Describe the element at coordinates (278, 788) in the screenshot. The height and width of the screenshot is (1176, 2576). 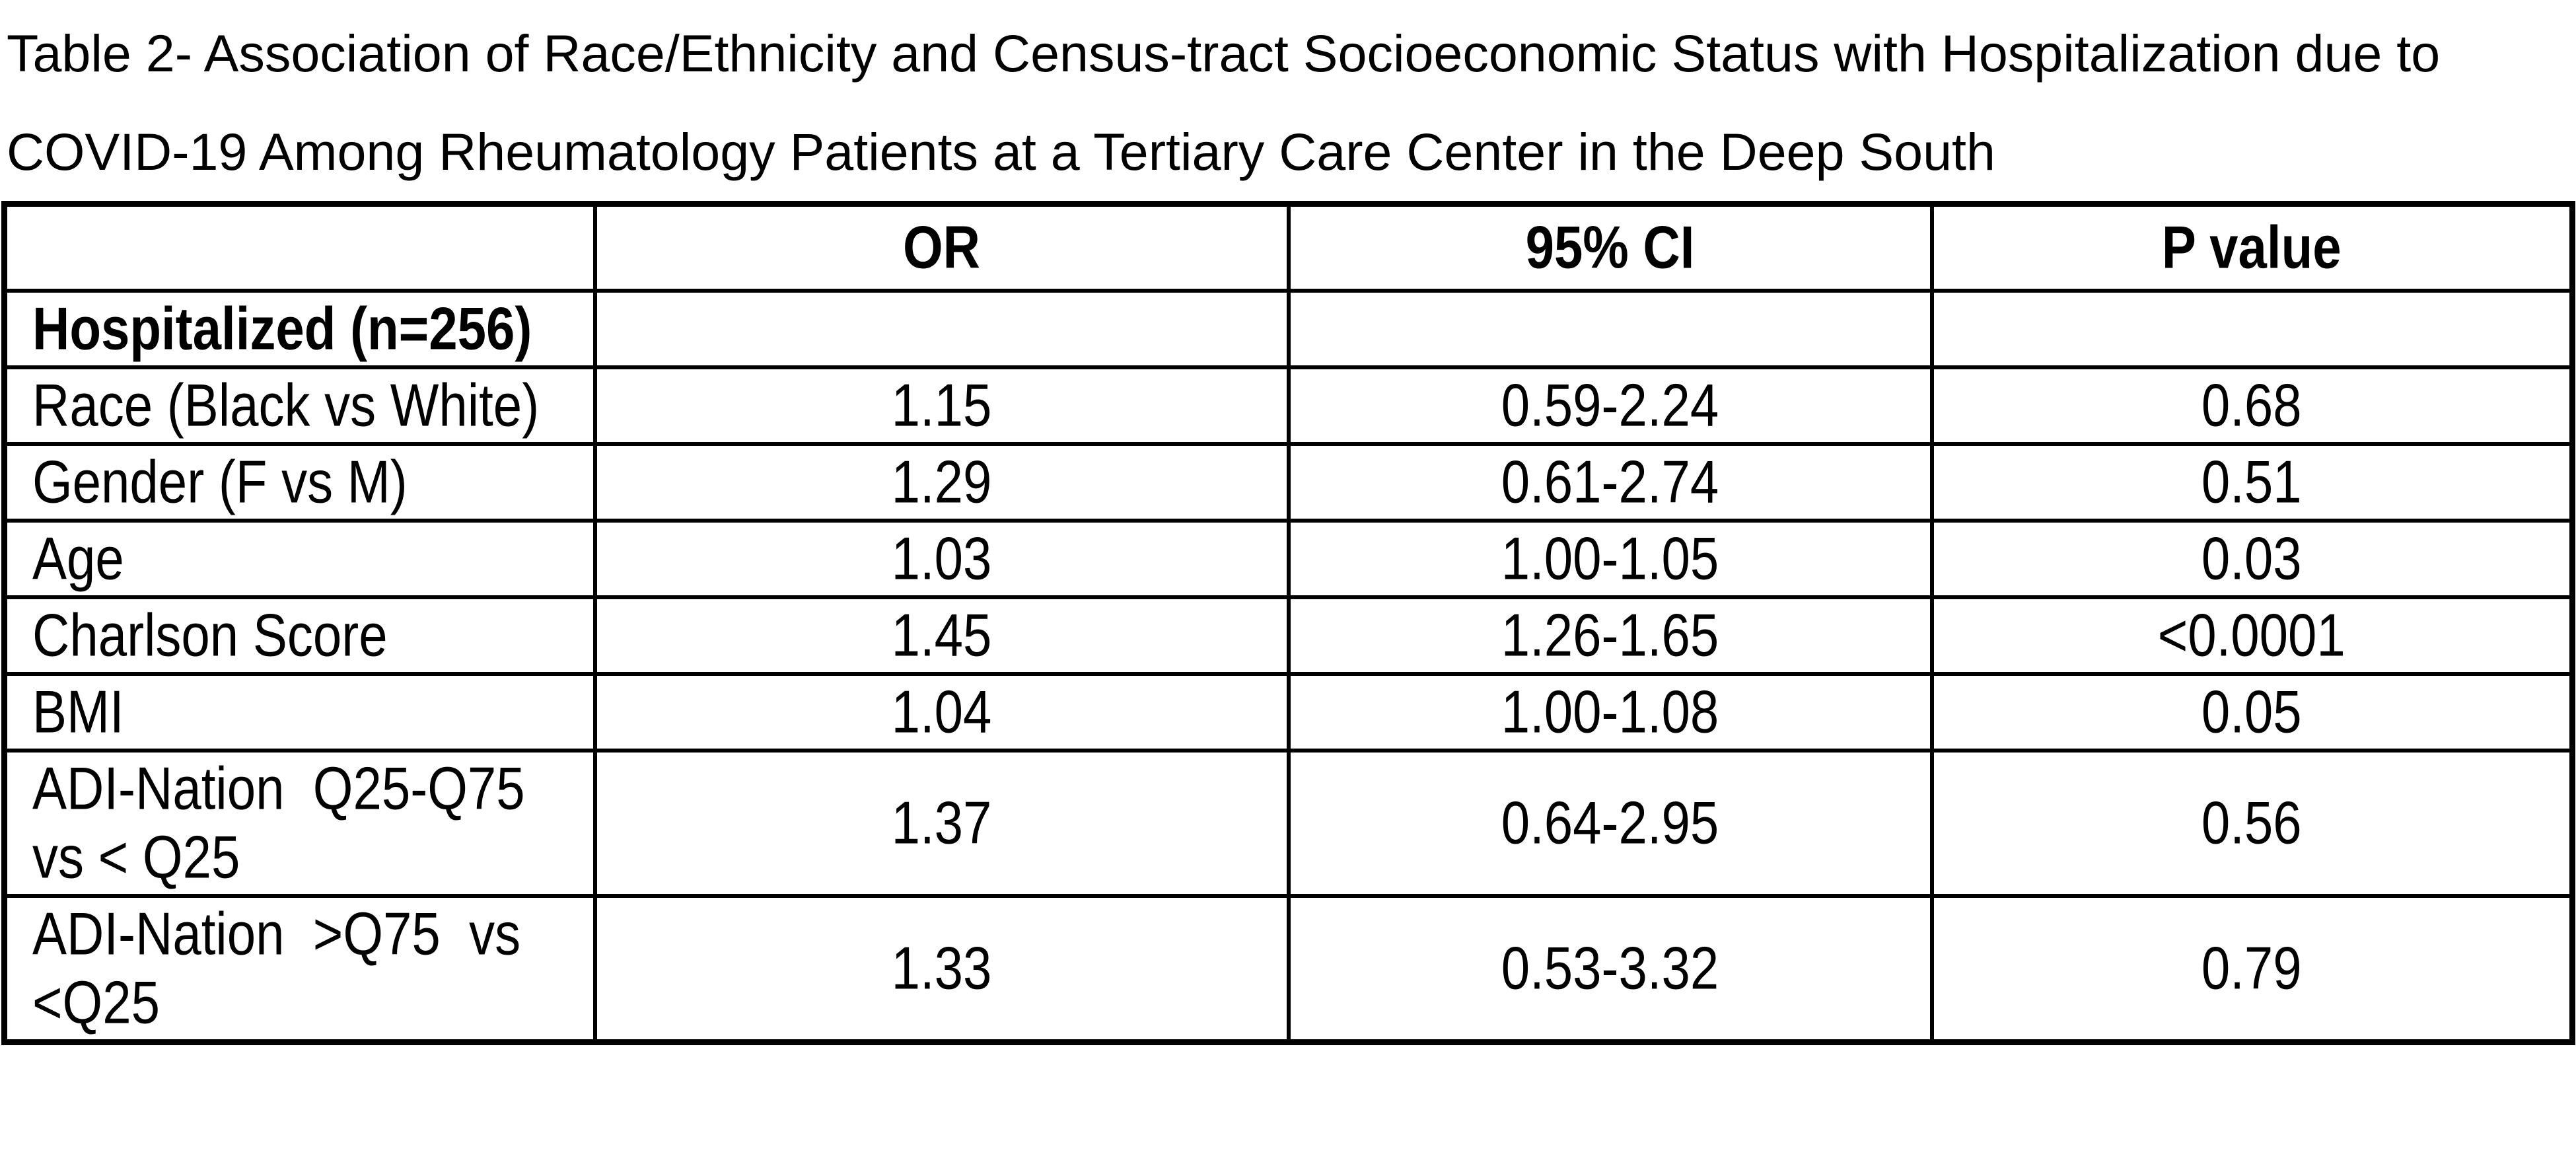
I see `row-label-text: ADI-Nation Q25-Q75` at that location.